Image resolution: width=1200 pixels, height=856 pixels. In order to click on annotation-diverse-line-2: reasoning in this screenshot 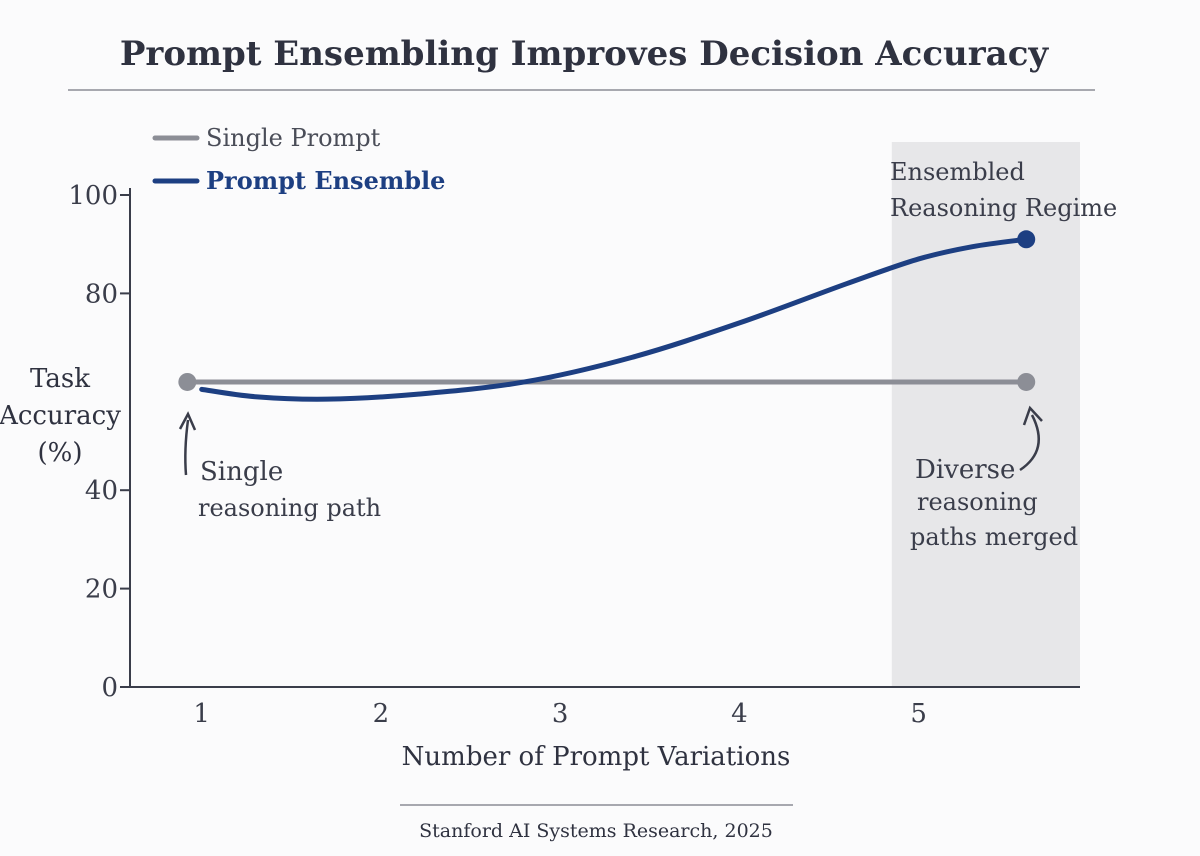, I will do `click(977, 502)`.